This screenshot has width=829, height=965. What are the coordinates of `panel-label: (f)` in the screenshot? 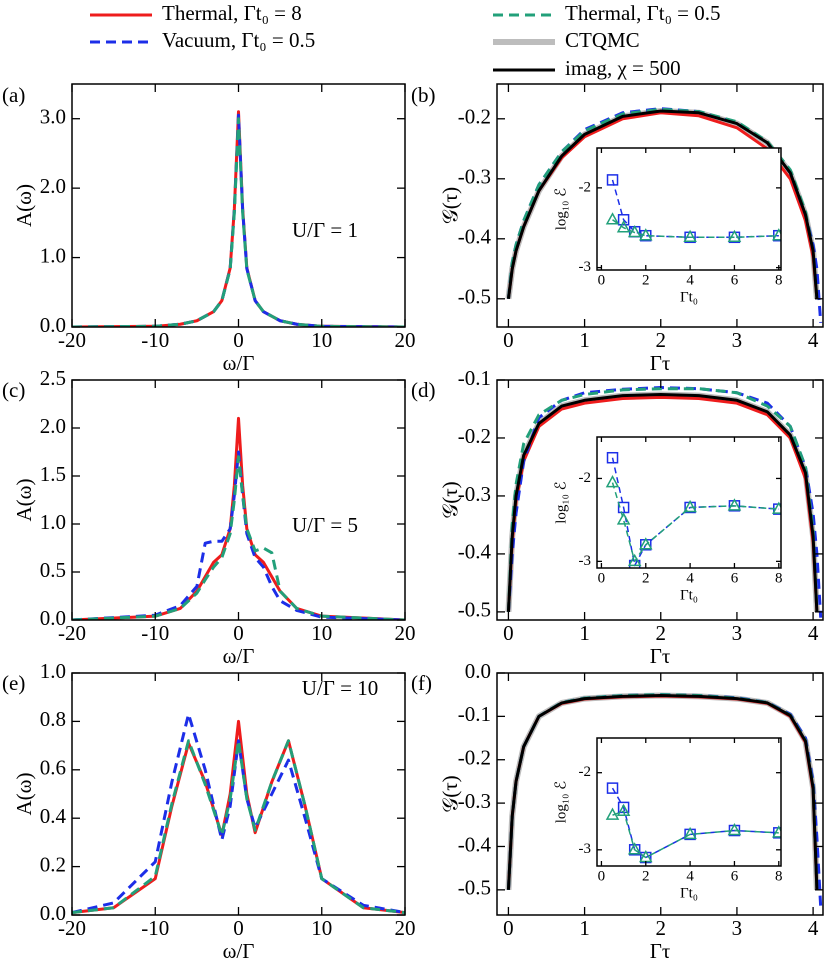 It's located at (421, 683).